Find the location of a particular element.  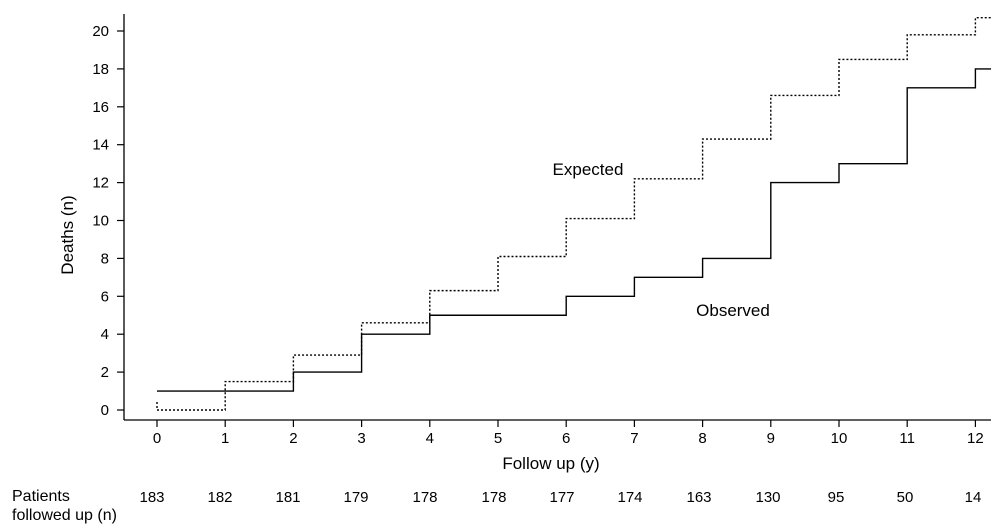

y-tick-label: 20 is located at coordinates (100, 31).